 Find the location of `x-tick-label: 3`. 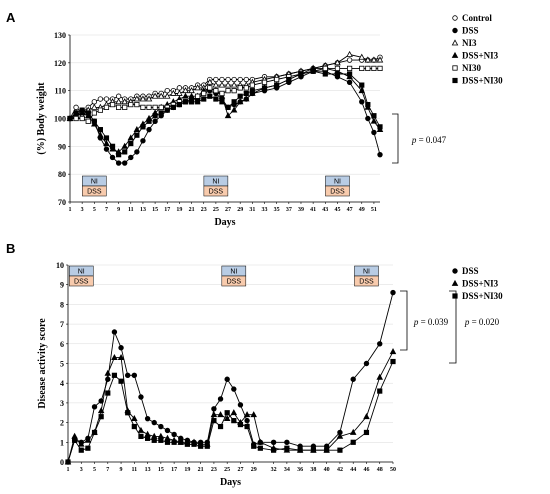

x-tick-label: 3 is located at coordinates (81, 470).